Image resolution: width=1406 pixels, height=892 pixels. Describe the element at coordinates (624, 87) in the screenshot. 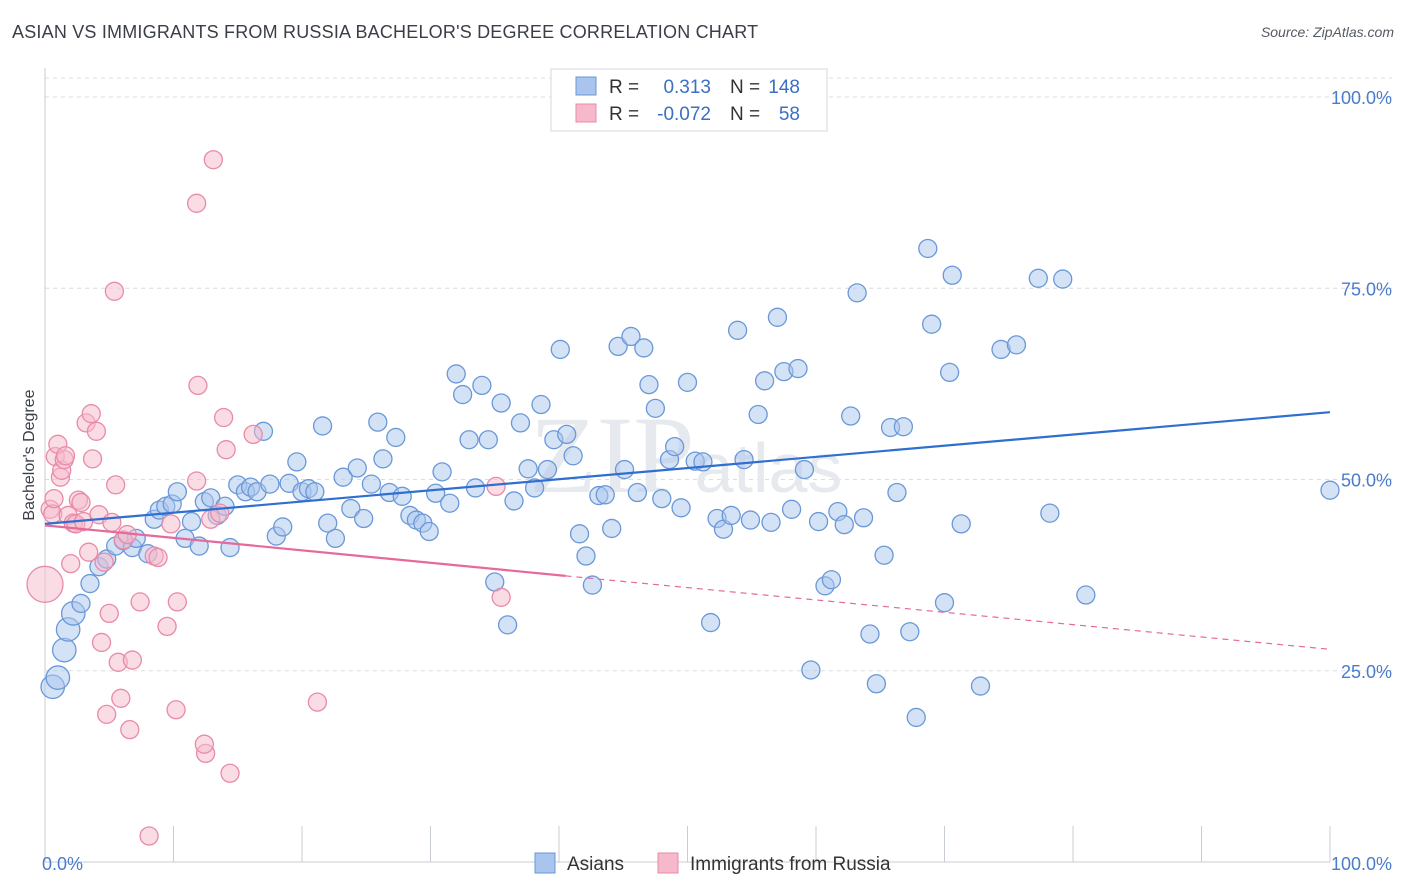

I see `legend-r-label-asians: R =` at that location.